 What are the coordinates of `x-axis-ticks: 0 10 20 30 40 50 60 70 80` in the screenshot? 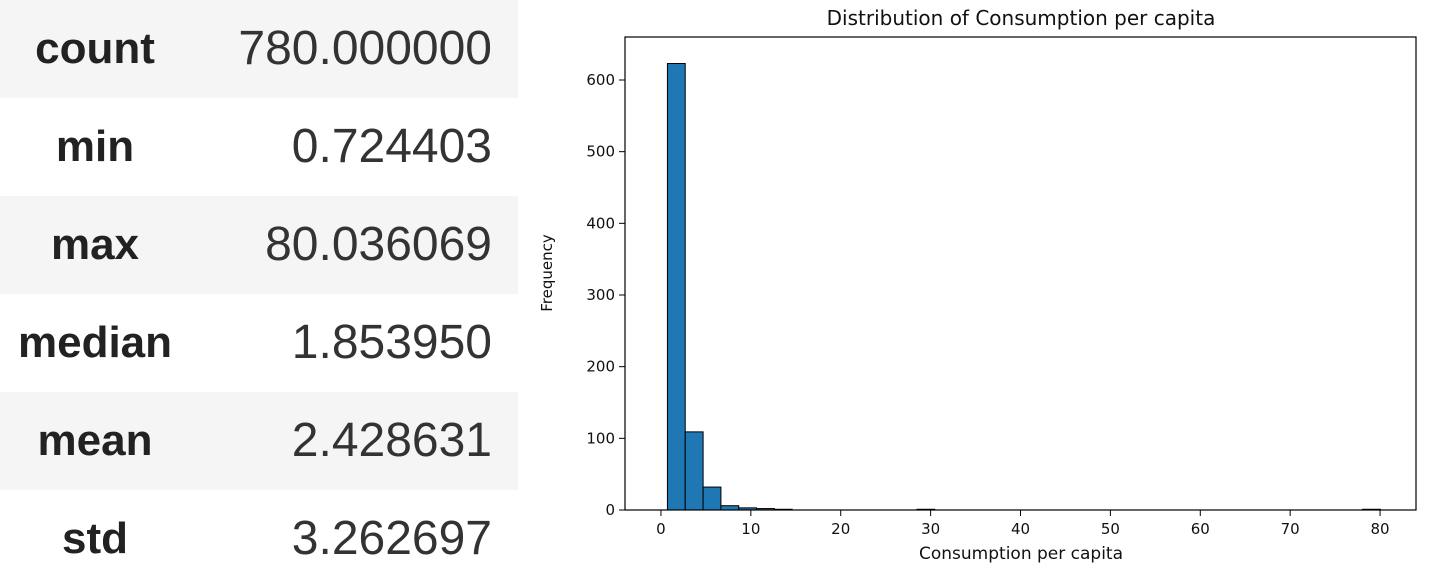 It's located at (1023, 524).